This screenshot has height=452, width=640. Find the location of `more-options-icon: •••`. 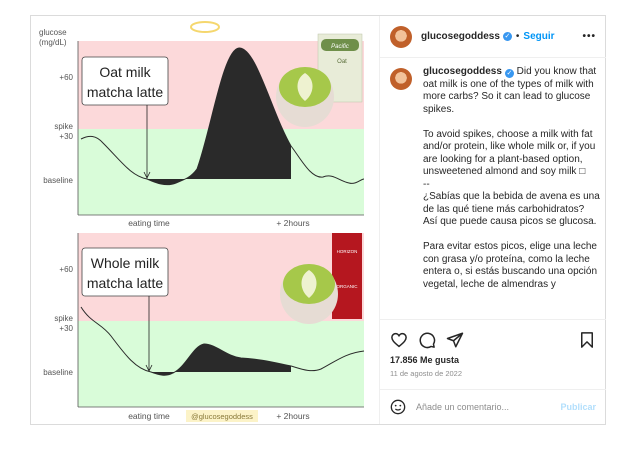

more-options-icon: ••• is located at coordinates (589, 36).